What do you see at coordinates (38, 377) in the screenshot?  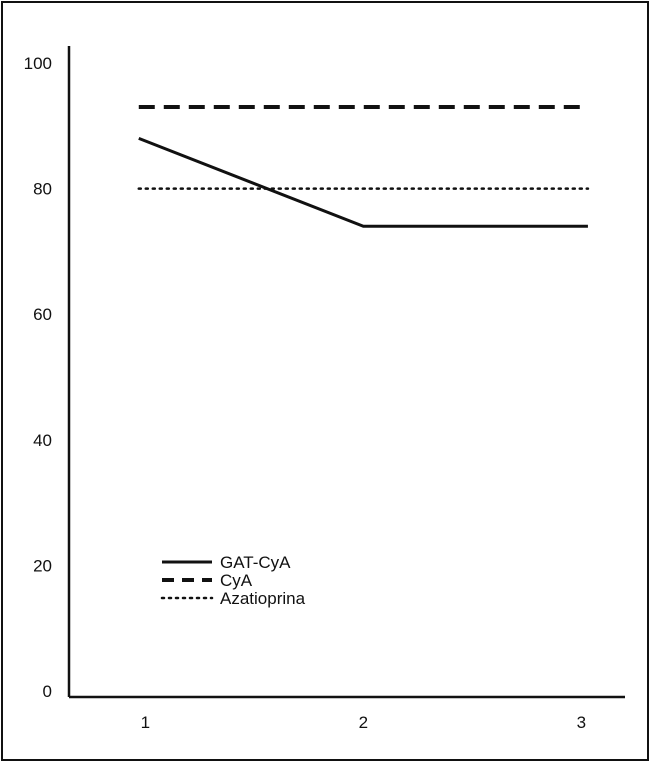 I see `y-tick-labels: 0 20 40 60 80 100` at bounding box center [38, 377].